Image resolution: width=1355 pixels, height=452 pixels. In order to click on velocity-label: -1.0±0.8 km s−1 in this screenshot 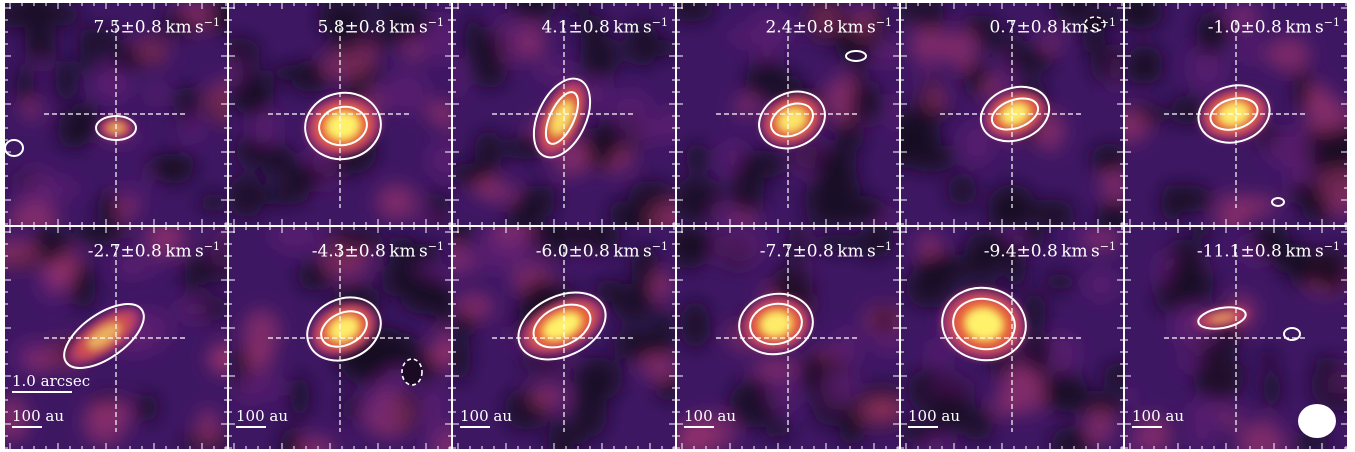, I will do `click(1273, 27)`.